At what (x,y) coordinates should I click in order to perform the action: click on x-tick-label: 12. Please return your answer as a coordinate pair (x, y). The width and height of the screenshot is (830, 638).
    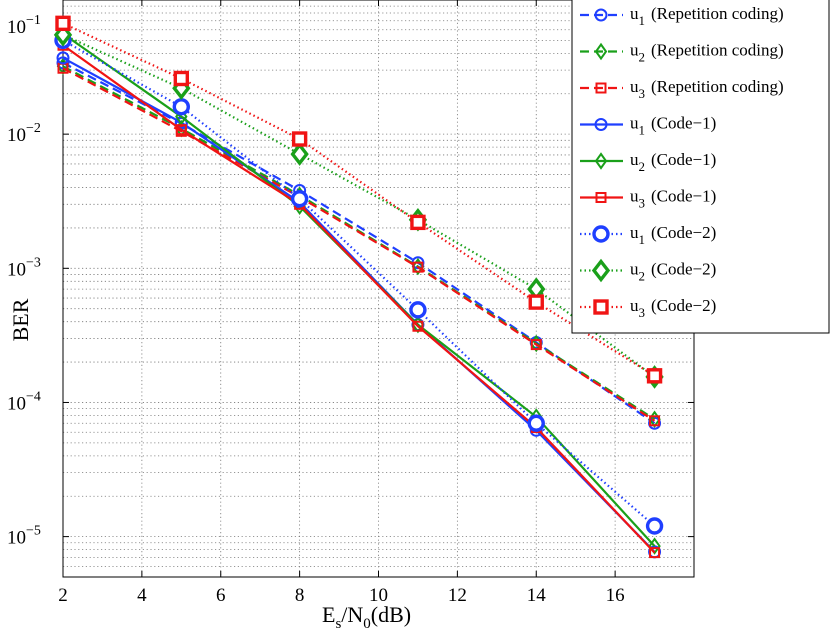
    Looking at the image, I should click on (457, 595).